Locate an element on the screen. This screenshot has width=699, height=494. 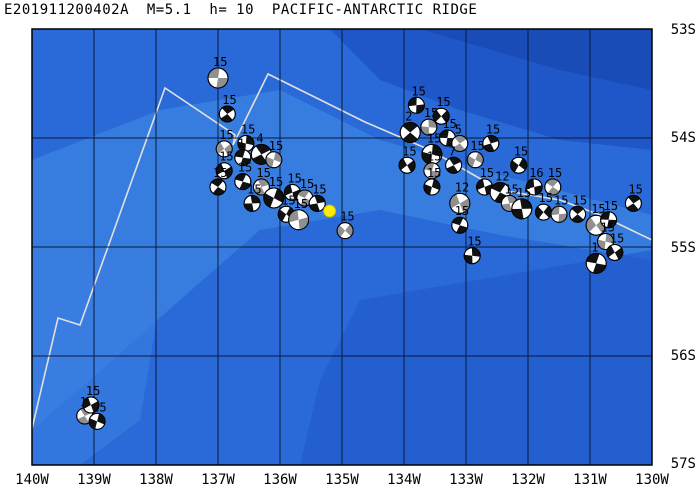
lon-label-132w: 132W is located at coordinates (528, 480).